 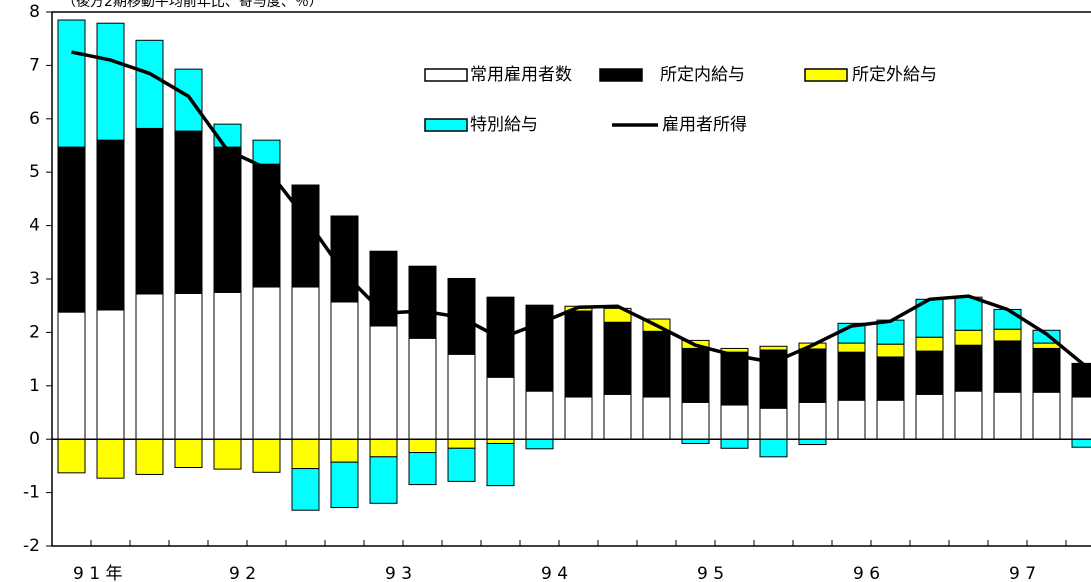 I want to click on y-tick-label: -2, so click(x=31, y=546).